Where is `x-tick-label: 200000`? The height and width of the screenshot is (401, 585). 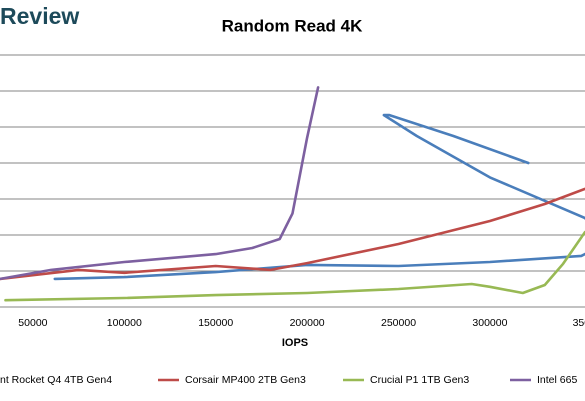
x-tick-label: 200000 is located at coordinates (307, 323).